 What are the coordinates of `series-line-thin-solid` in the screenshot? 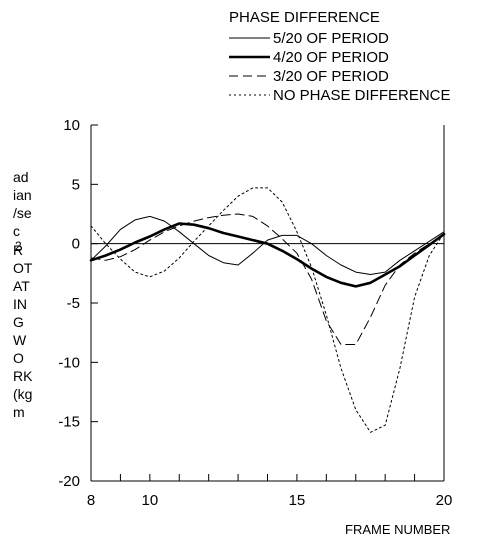 It's located at (267, 245).